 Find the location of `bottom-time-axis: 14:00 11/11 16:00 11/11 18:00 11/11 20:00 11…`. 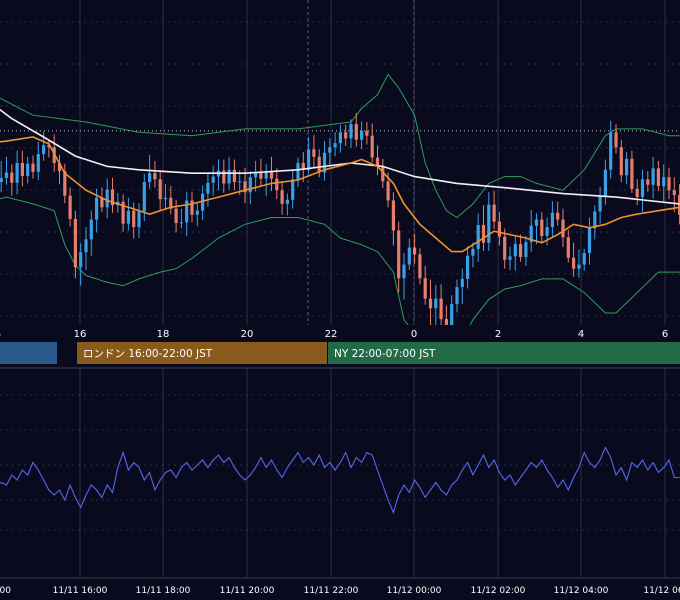

bottom-time-axis: 14:00 11/11 16:00 11/11 18:00 11/11 20:00 11… is located at coordinates (340, 588).